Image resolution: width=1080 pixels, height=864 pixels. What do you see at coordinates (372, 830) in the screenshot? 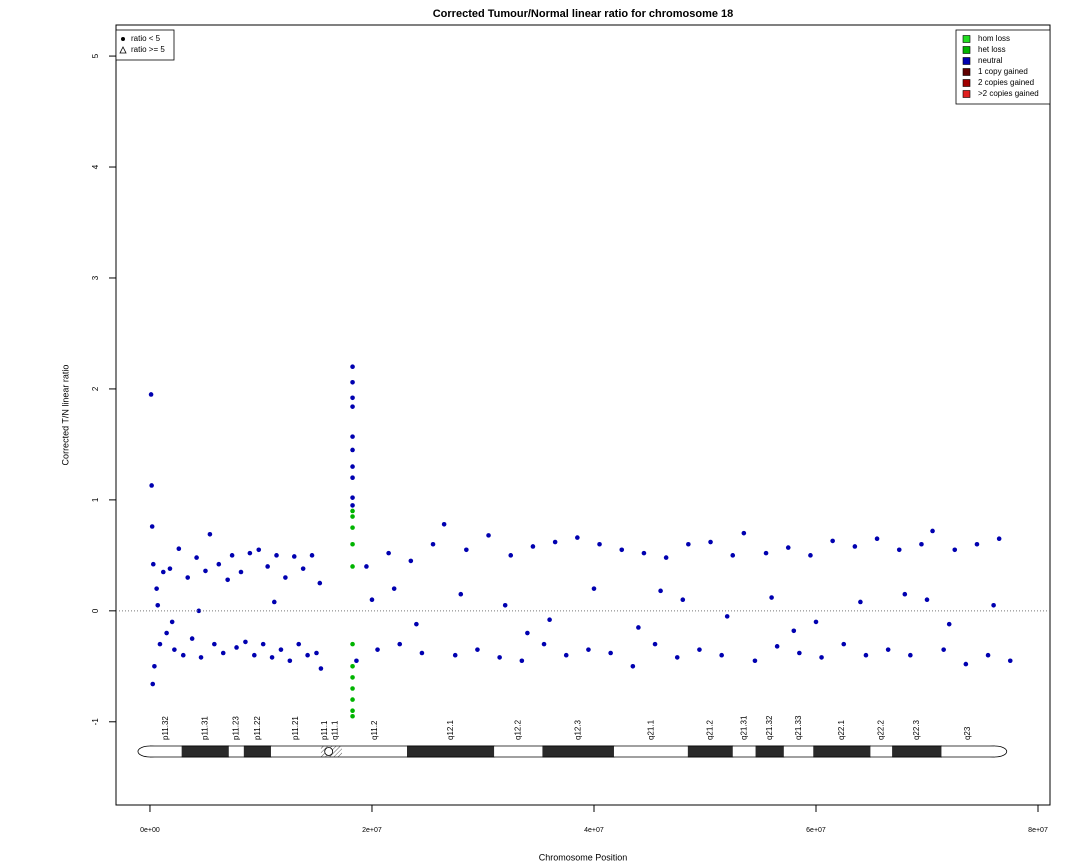
I see `x-tick-label: 2e+07` at bounding box center [372, 830].